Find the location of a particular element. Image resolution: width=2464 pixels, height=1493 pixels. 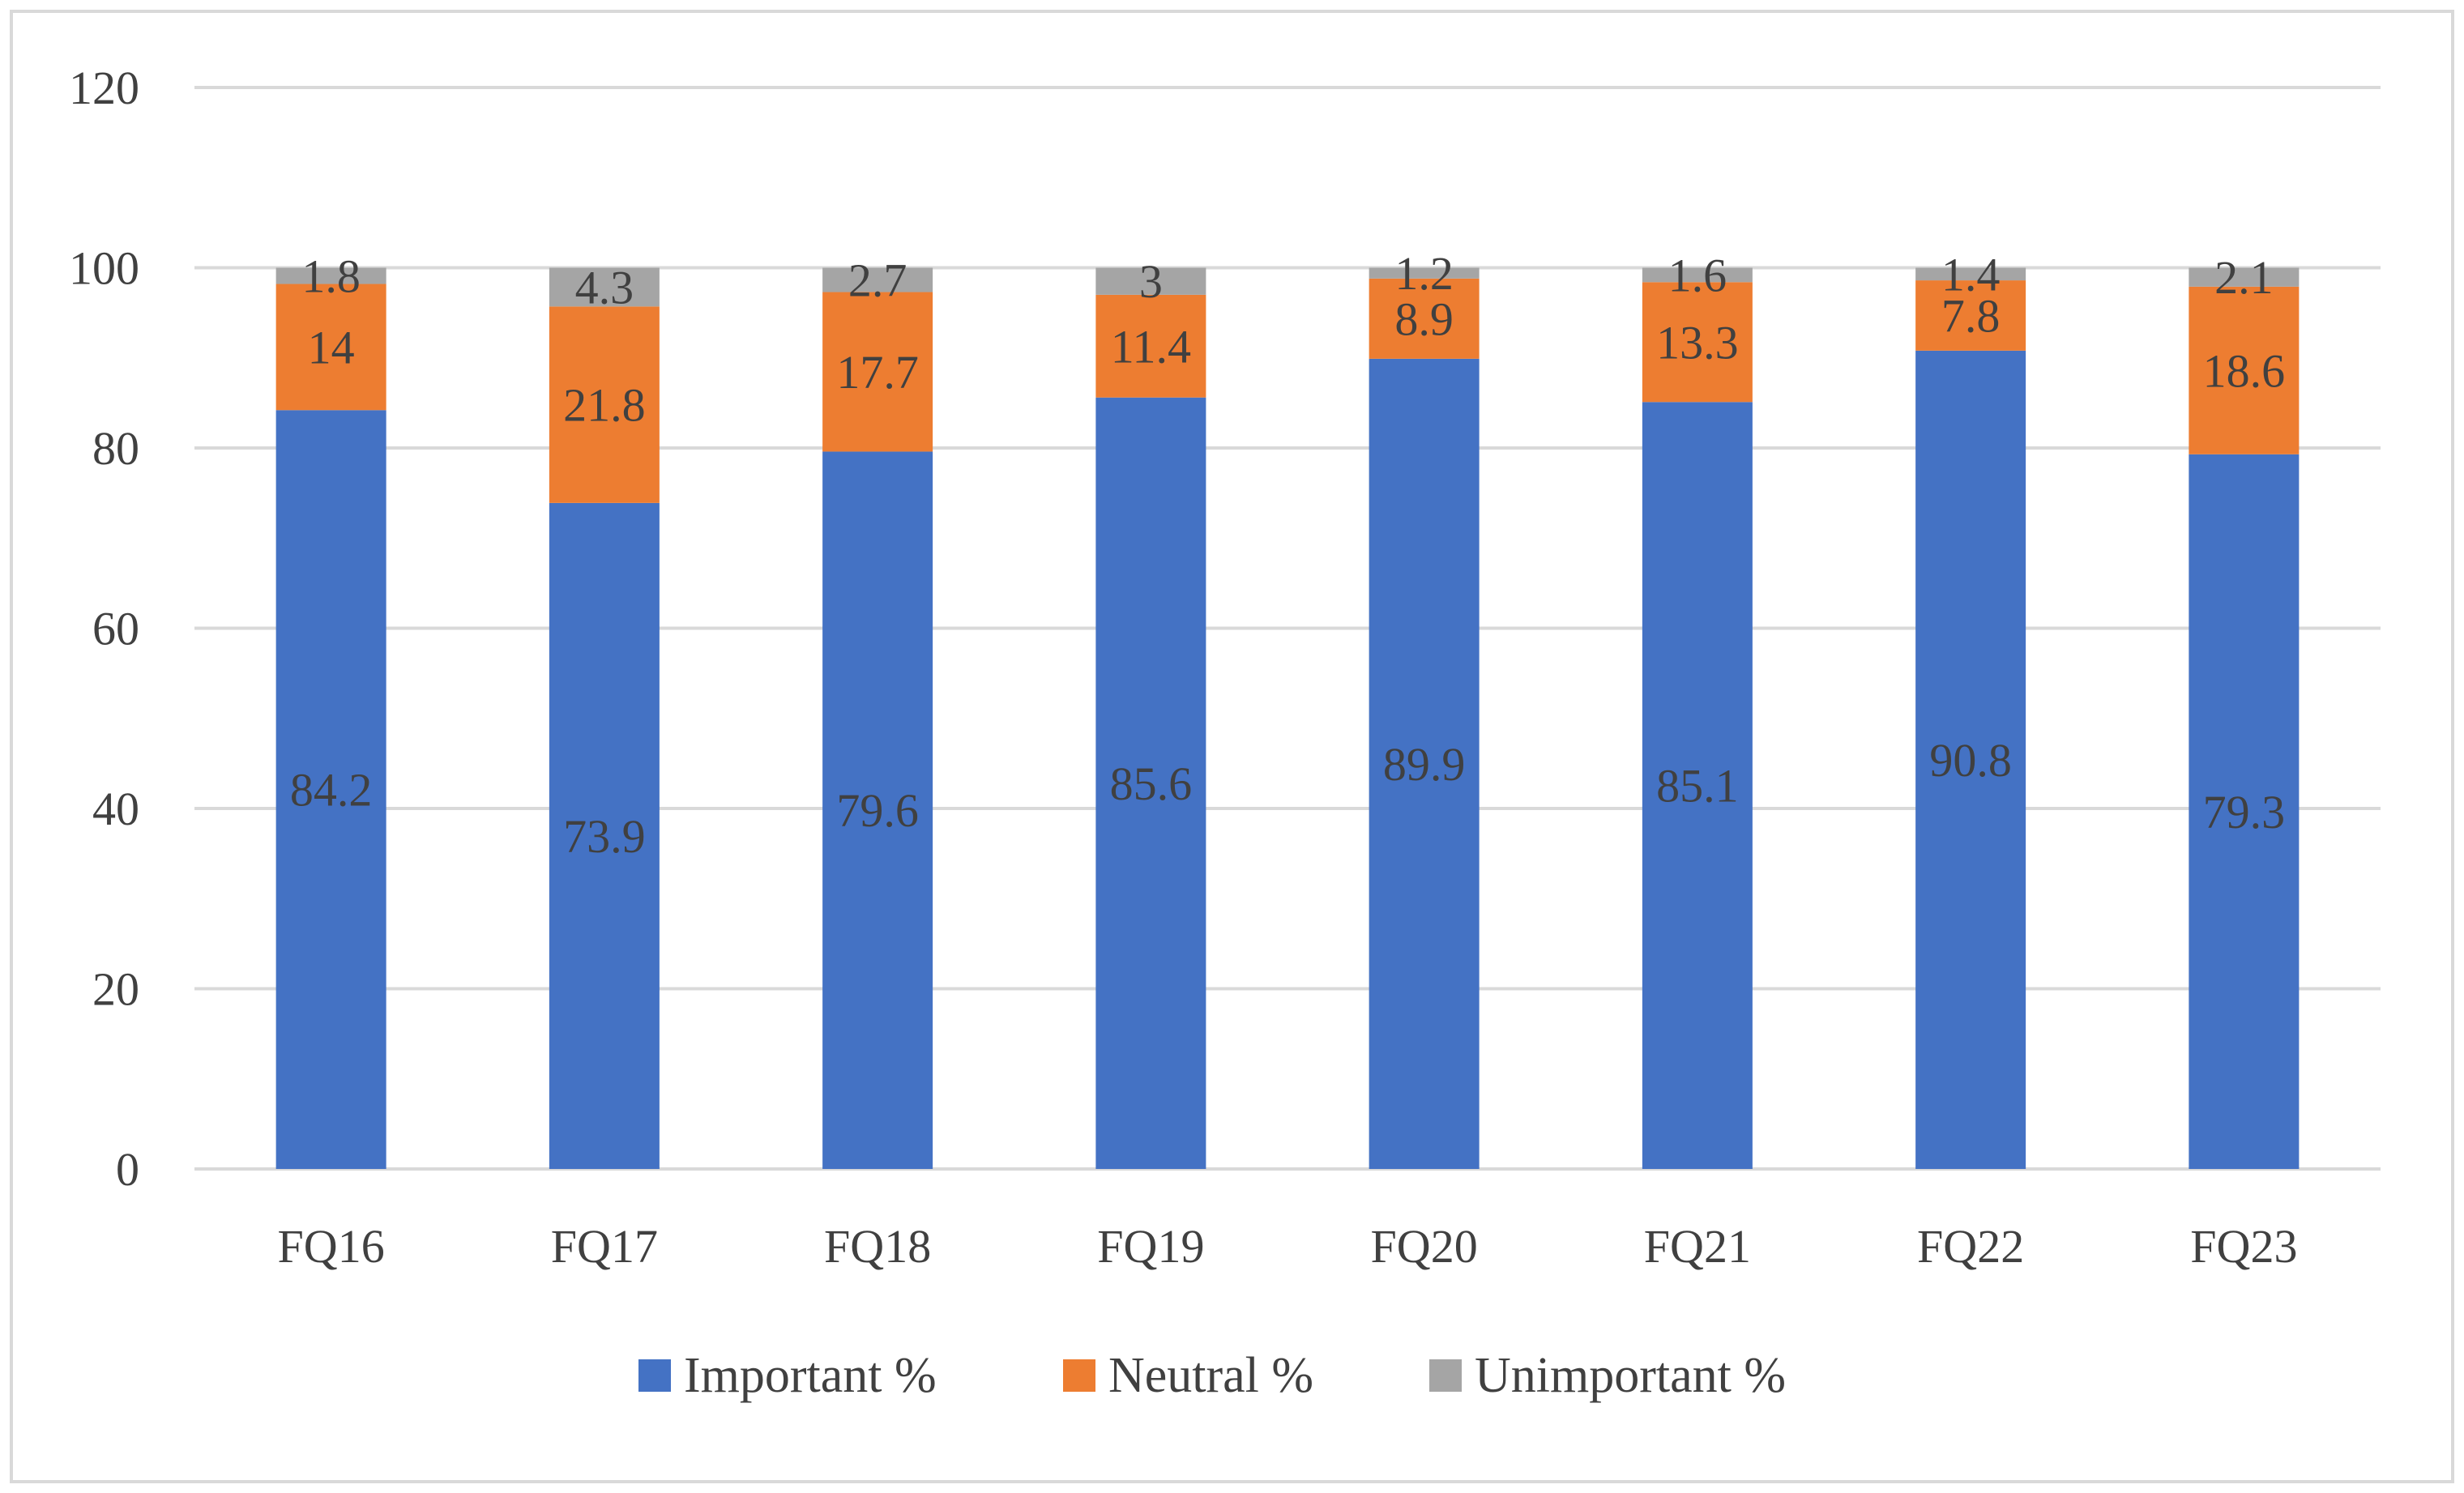

bar-FQ18-important is located at coordinates (877, 810).